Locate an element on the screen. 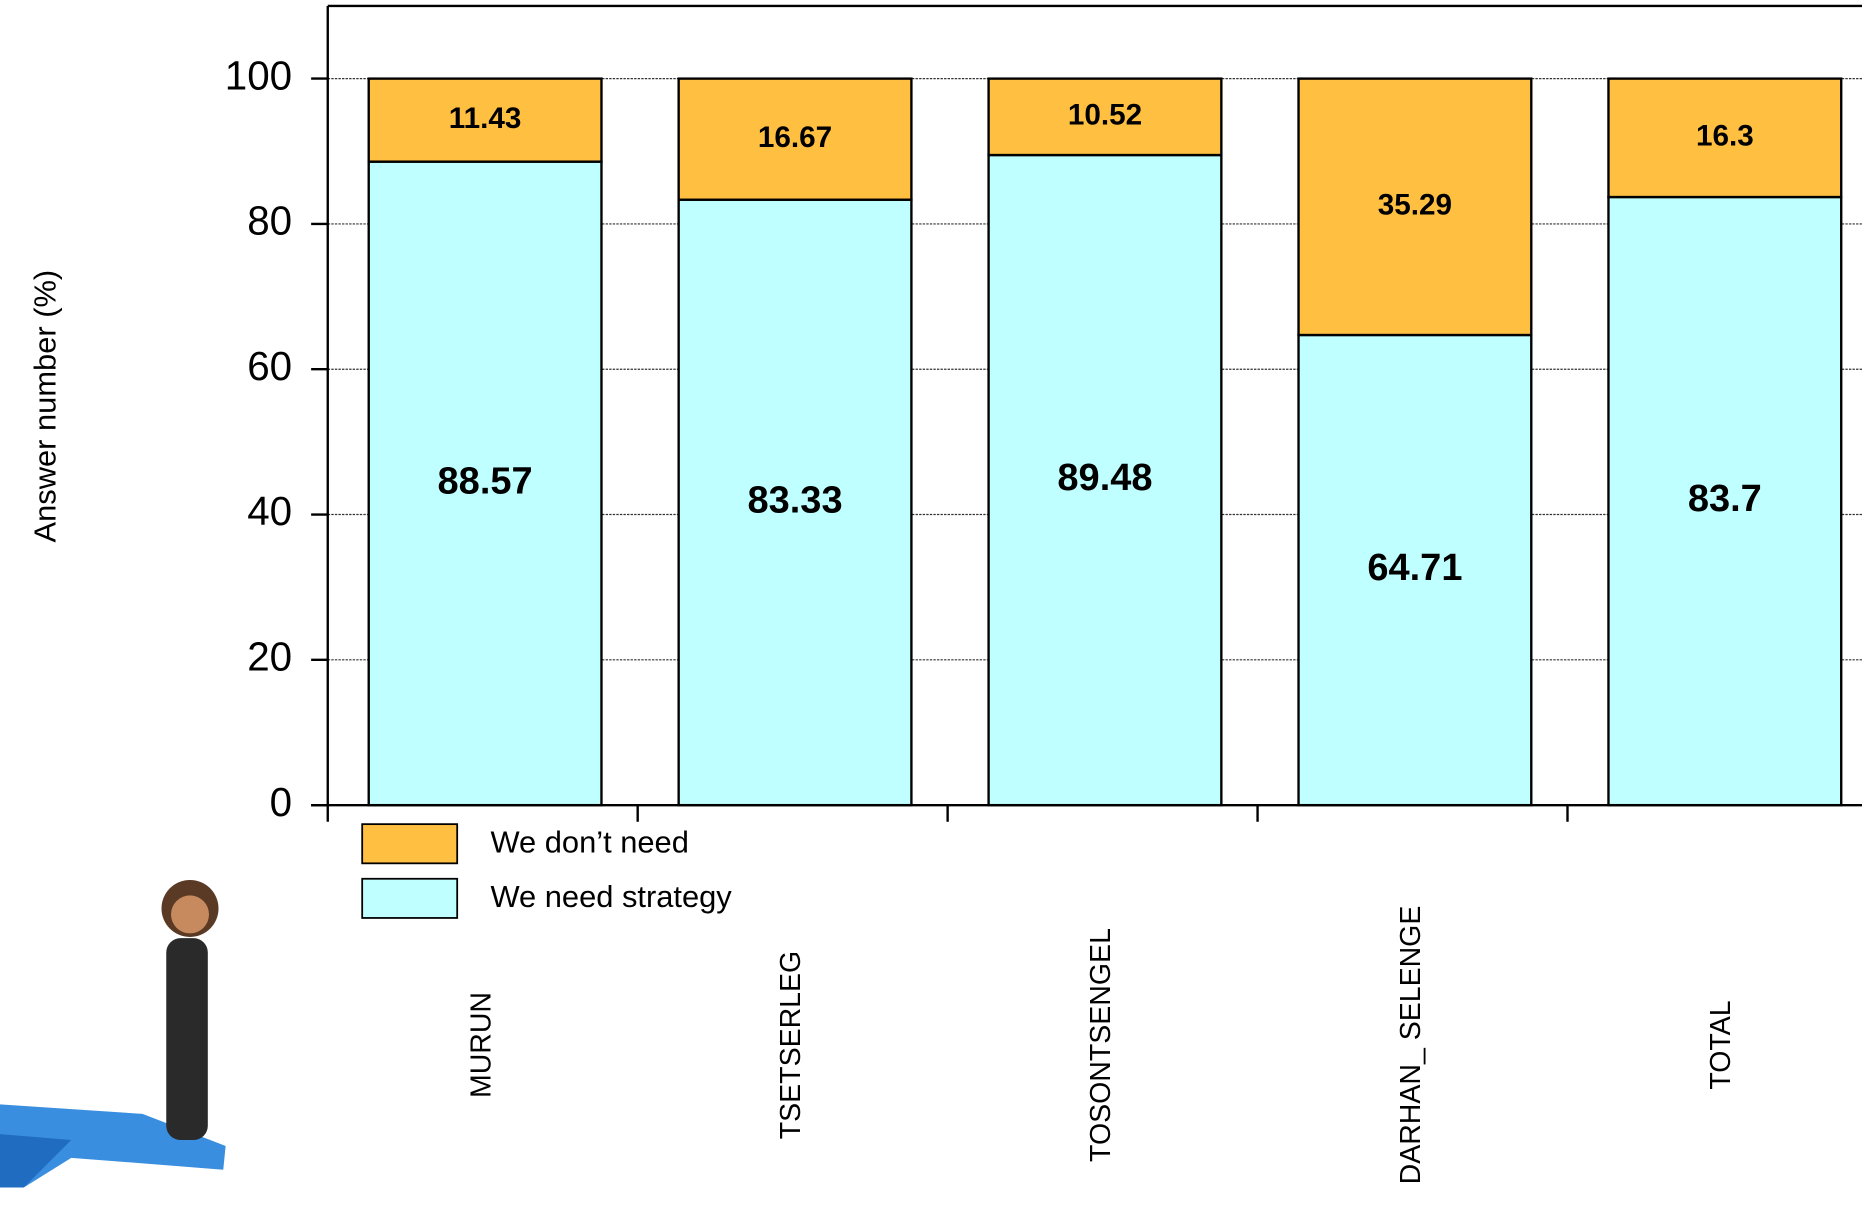  x-tick-label: TSETSERLEG is located at coordinates (791, 1045).